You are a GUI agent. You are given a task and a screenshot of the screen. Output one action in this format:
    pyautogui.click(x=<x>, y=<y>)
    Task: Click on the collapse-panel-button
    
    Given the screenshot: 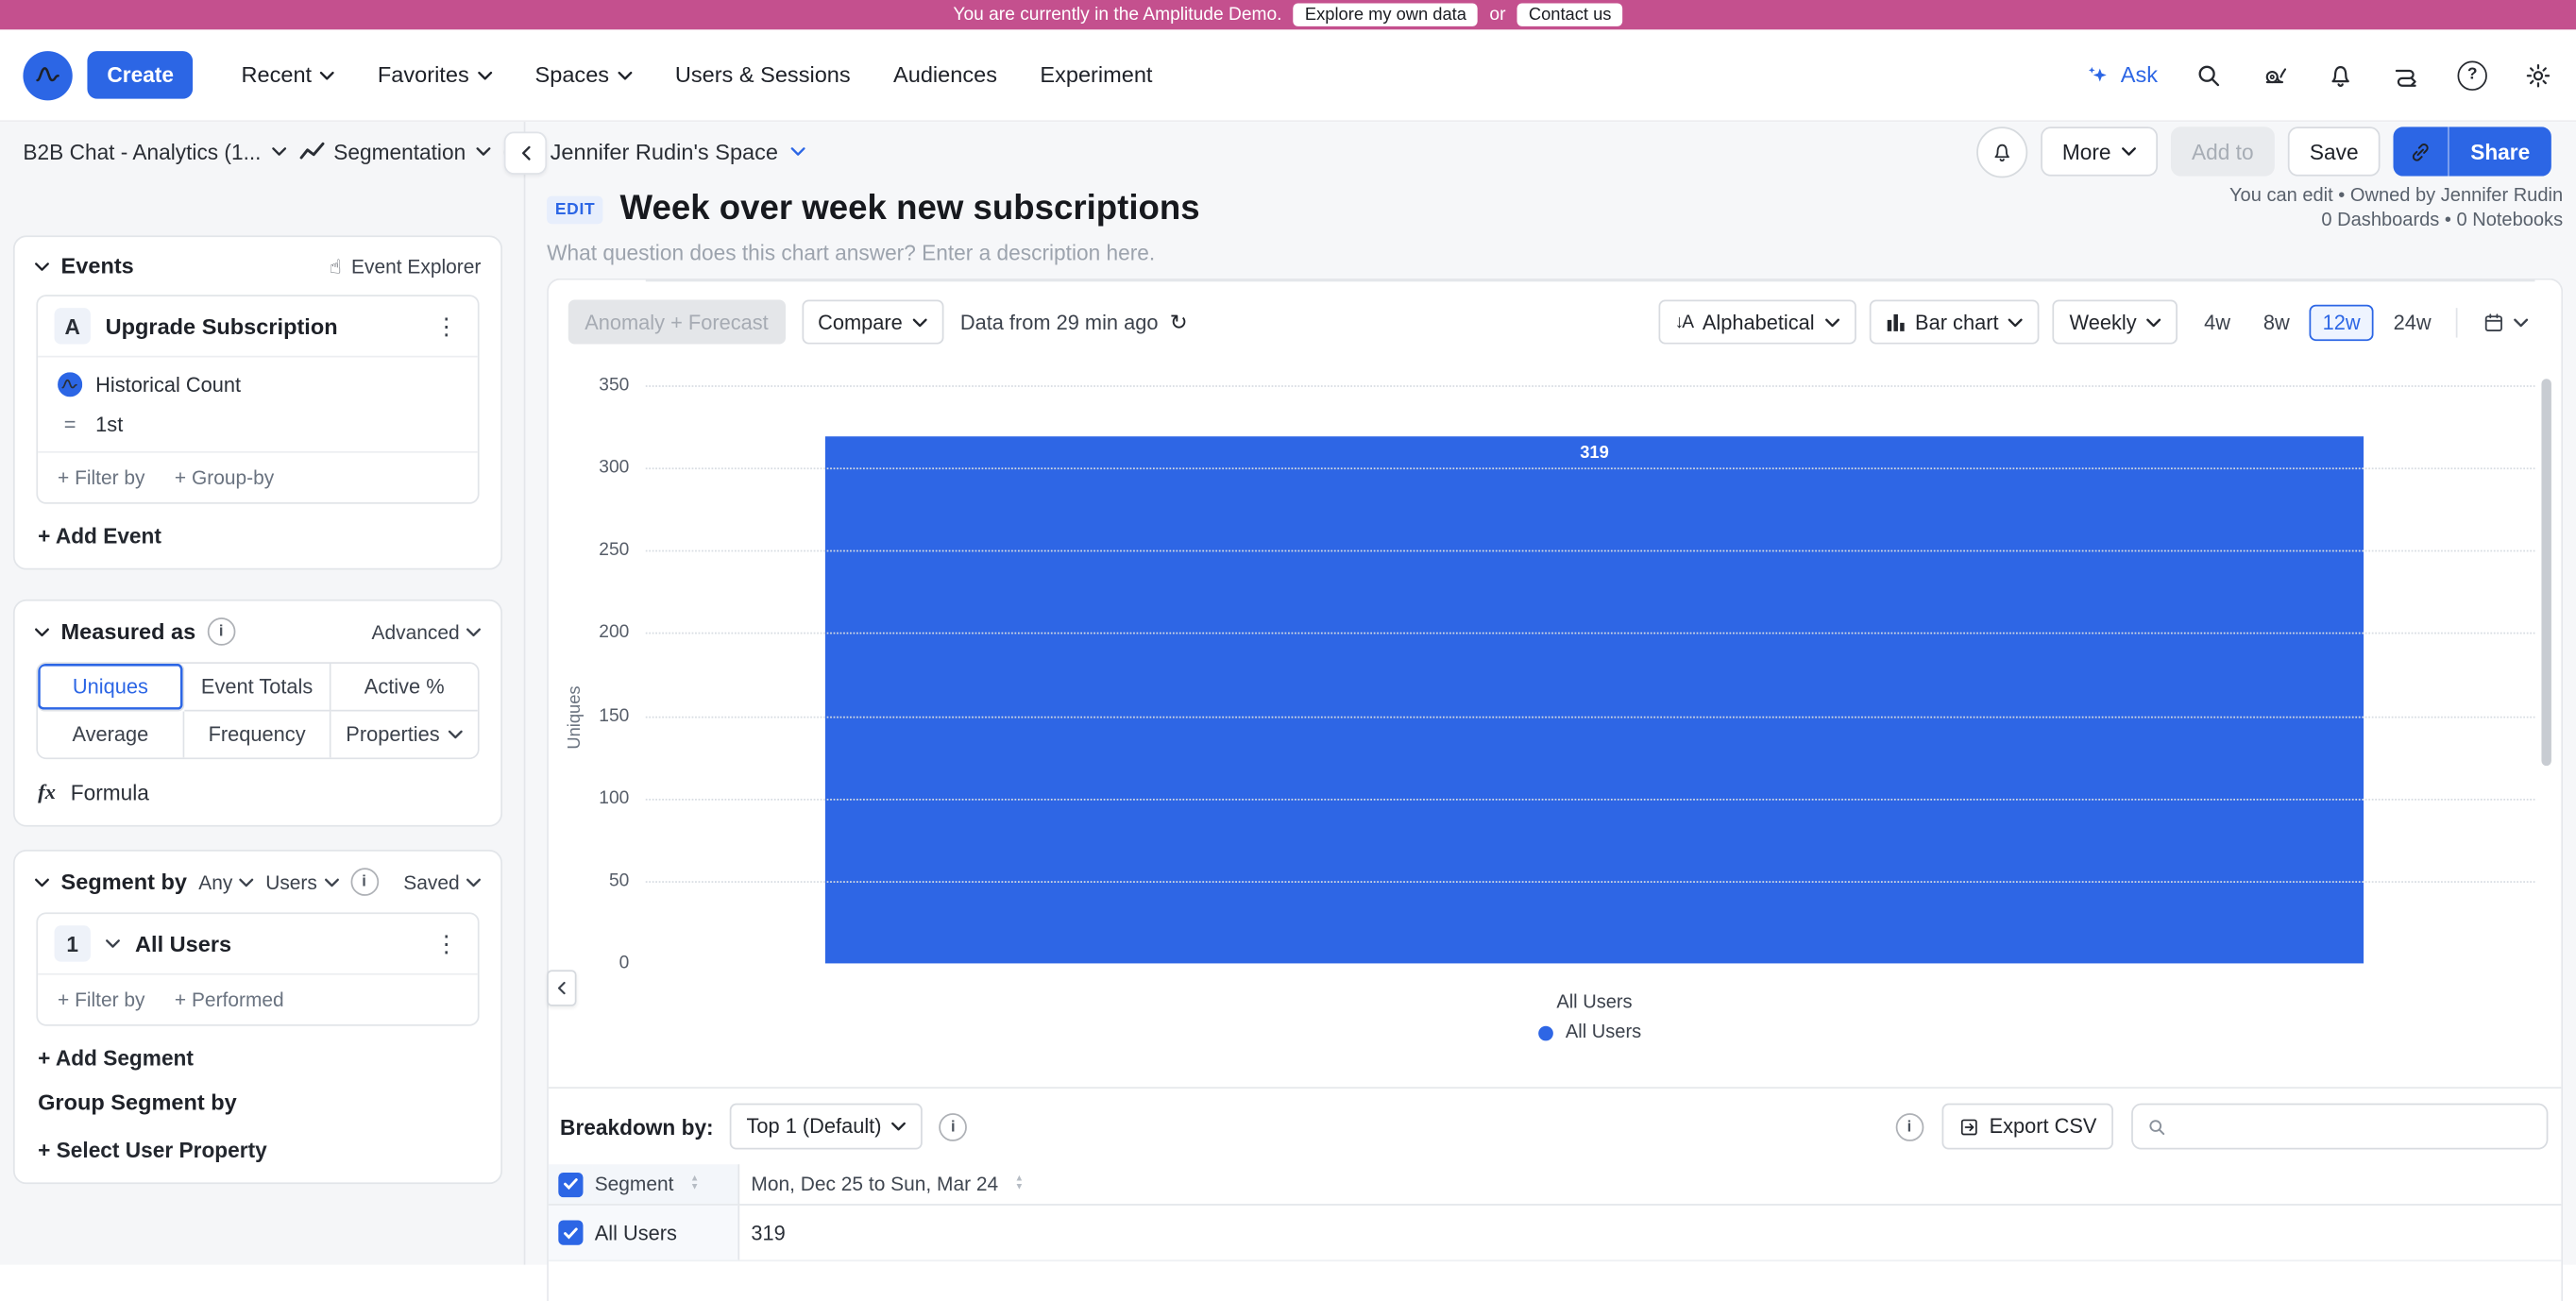 What is the action you would take?
    pyautogui.click(x=562, y=988)
    